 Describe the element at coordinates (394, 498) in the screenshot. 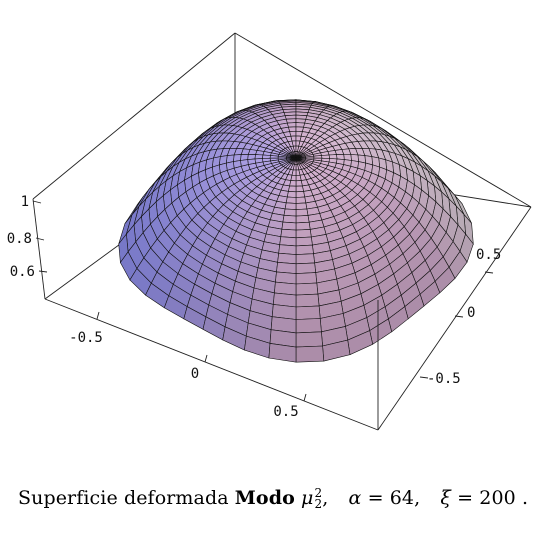

I see `caption-alpha-value: = 64,` at that location.